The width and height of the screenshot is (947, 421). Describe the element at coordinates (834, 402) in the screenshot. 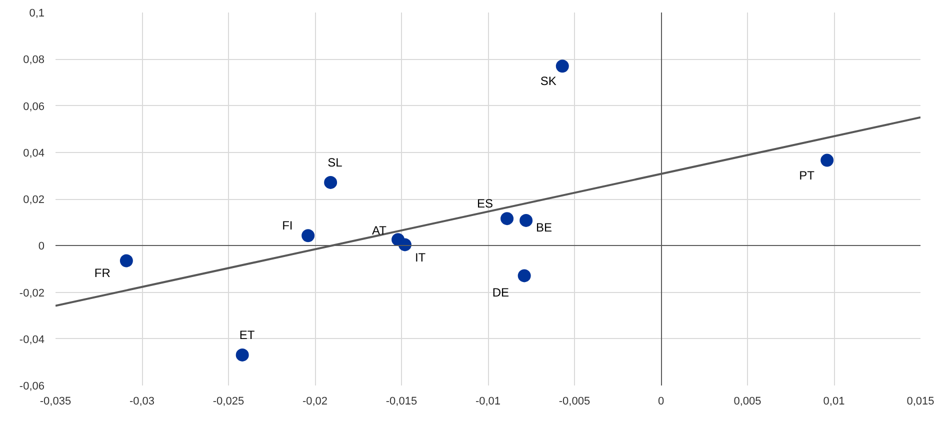

I see `x-tick-label: 0,01` at that location.